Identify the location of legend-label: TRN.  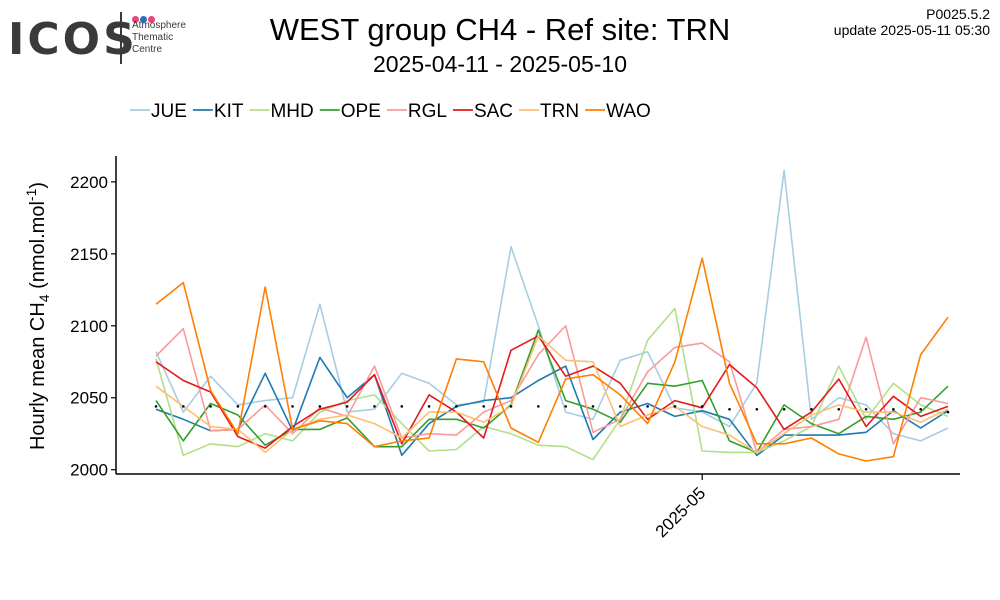
(559, 111).